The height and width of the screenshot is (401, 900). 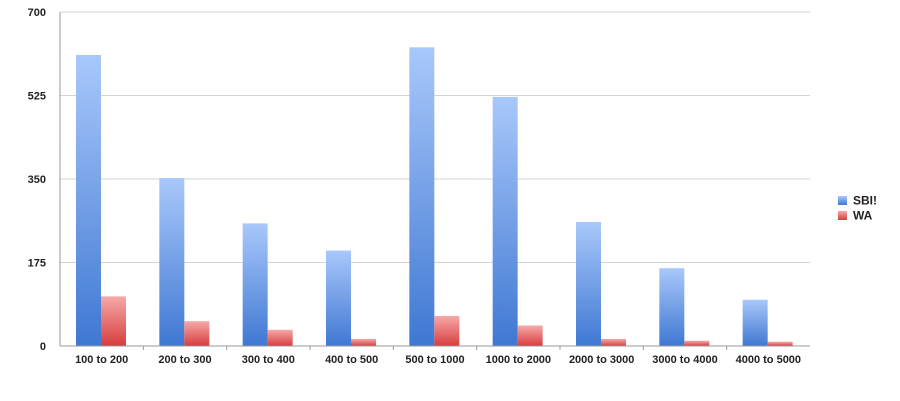 I want to click on legend: SBI!WA, so click(x=857, y=208).